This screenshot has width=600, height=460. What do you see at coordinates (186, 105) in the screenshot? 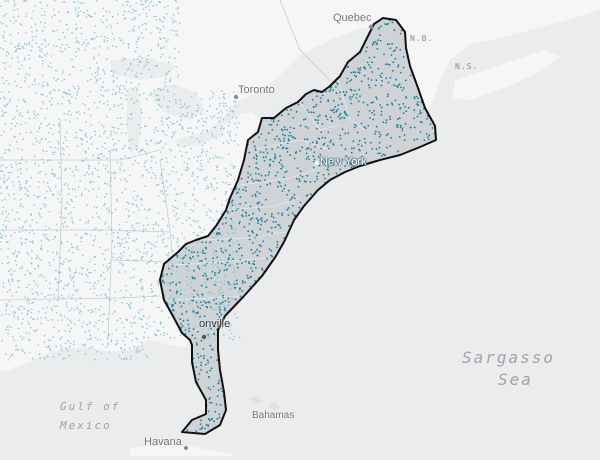
I see `great-lakes` at bounding box center [186, 105].